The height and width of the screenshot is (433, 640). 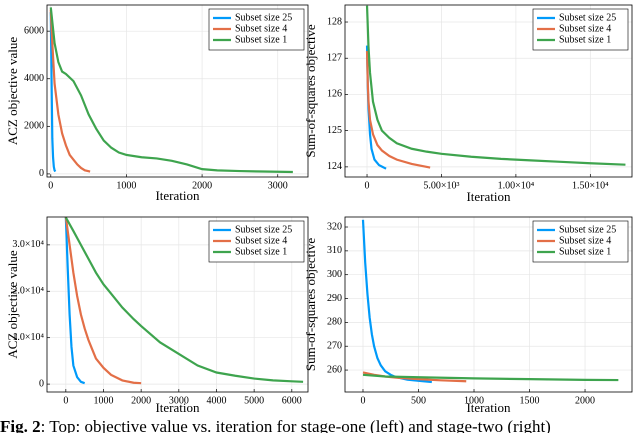 I want to click on y-tick-label: 300, so click(x=334, y=274).